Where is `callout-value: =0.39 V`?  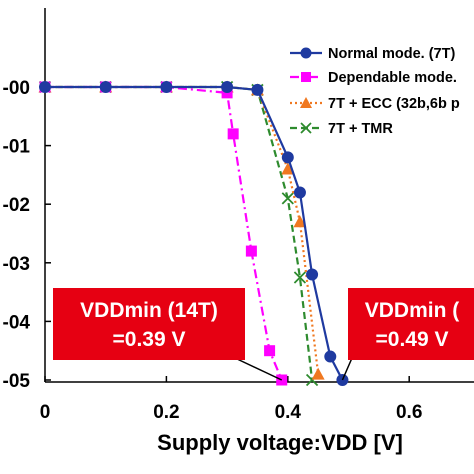 callout-value: =0.39 V is located at coordinates (149, 339).